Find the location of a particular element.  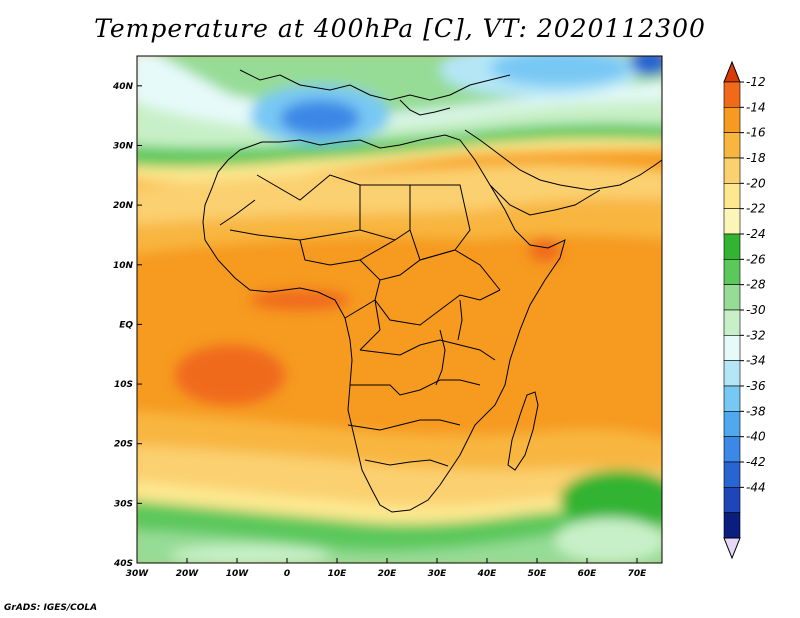

colorbar-label: -28 is located at coordinates (756, 285).